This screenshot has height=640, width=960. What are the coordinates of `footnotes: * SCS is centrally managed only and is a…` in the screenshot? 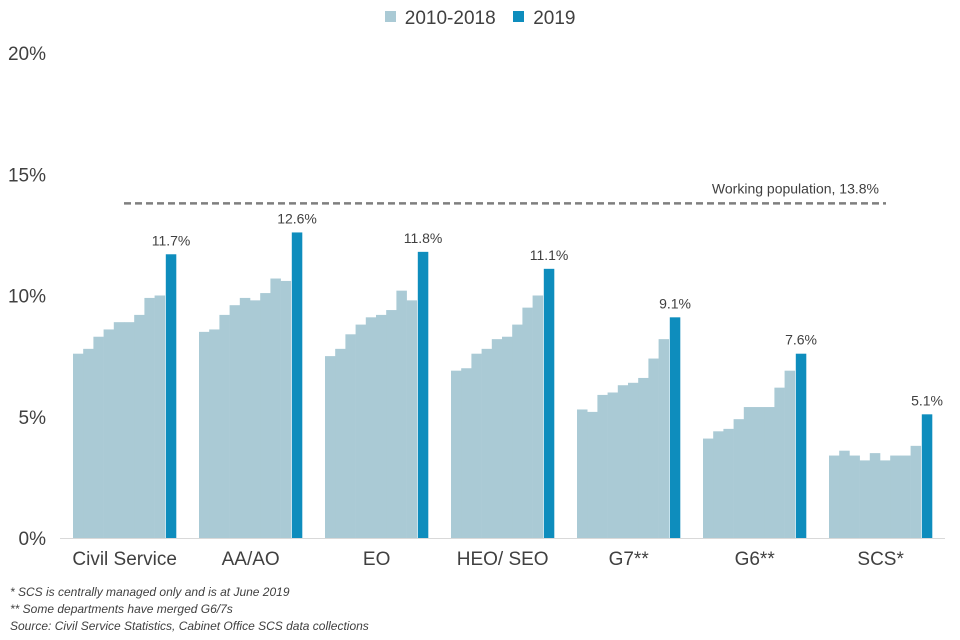 It's located at (189, 609).